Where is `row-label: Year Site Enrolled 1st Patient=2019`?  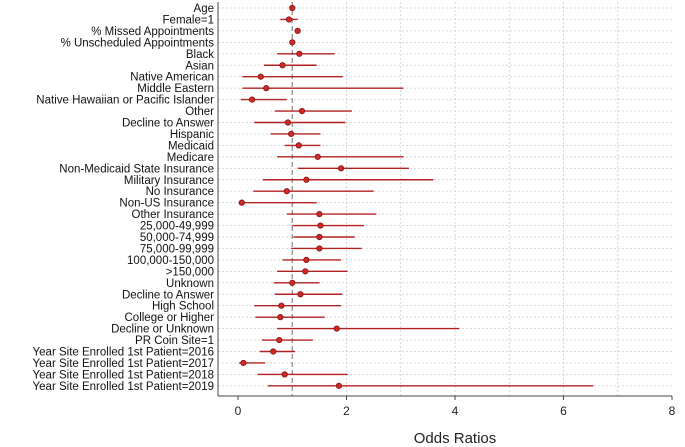 row-label: Year Site Enrolled 1st Patient=2019 is located at coordinates (123, 387).